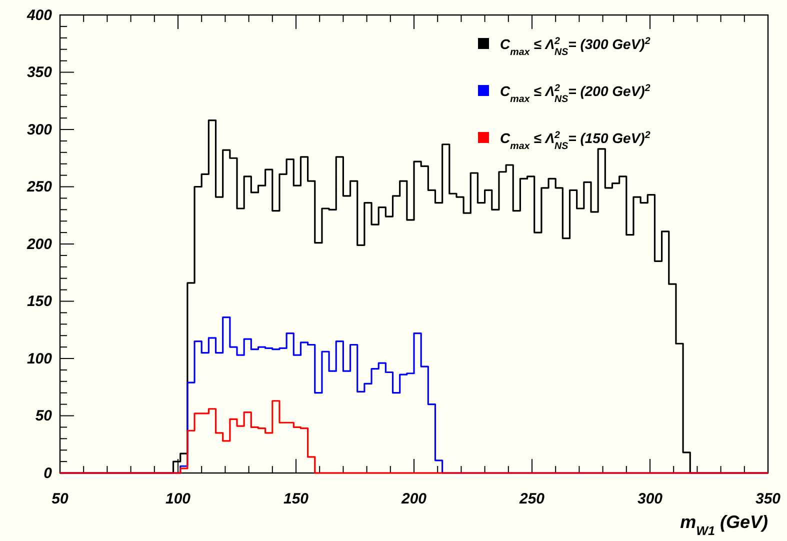 This screenshot has height=541, width=787. Describe the element at coordinates (532, 499) in the screenshot. I see `x-tick-label: 250` at that location.